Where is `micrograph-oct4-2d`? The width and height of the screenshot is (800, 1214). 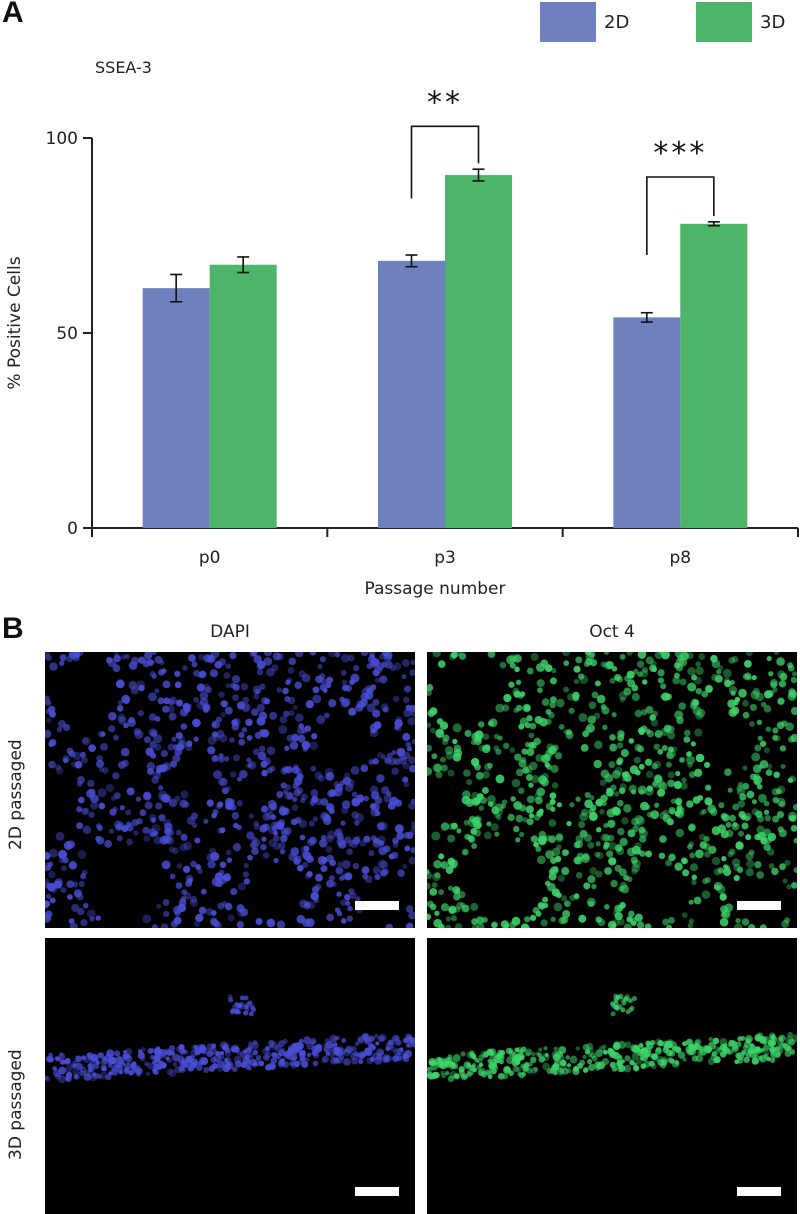 micrograph-oct4-2d is located at coordinates (612, 790).